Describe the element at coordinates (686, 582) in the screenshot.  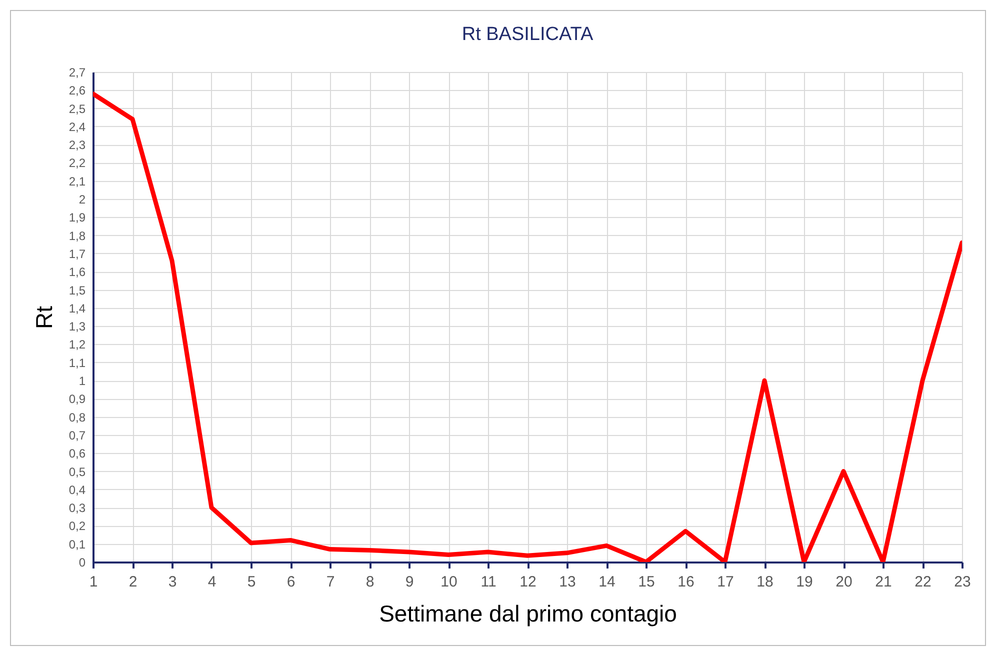
I see `x-tick-label: 16` at that location.